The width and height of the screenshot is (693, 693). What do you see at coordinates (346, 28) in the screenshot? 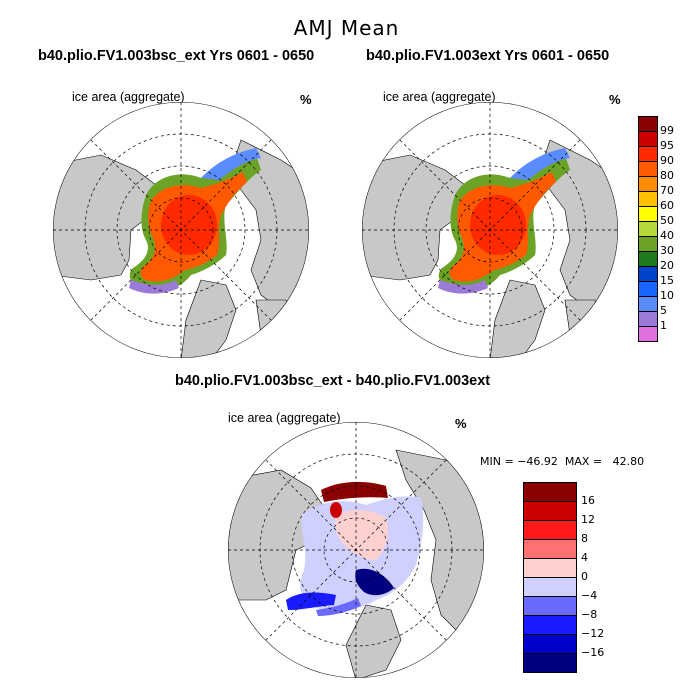
I see `figure-title: AMJ Mean` at bounding box center [346, 28].